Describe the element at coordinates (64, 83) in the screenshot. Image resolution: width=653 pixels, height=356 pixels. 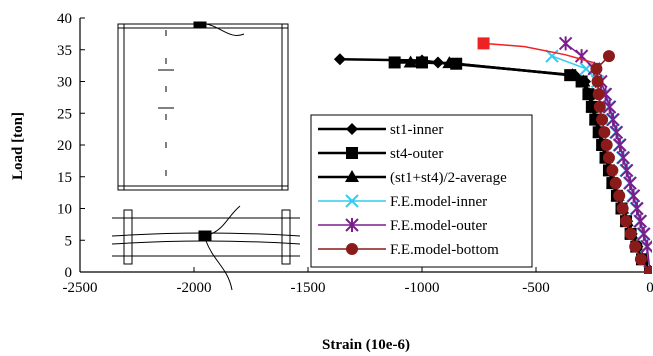
I see `y-tick-label: 30` at that location.